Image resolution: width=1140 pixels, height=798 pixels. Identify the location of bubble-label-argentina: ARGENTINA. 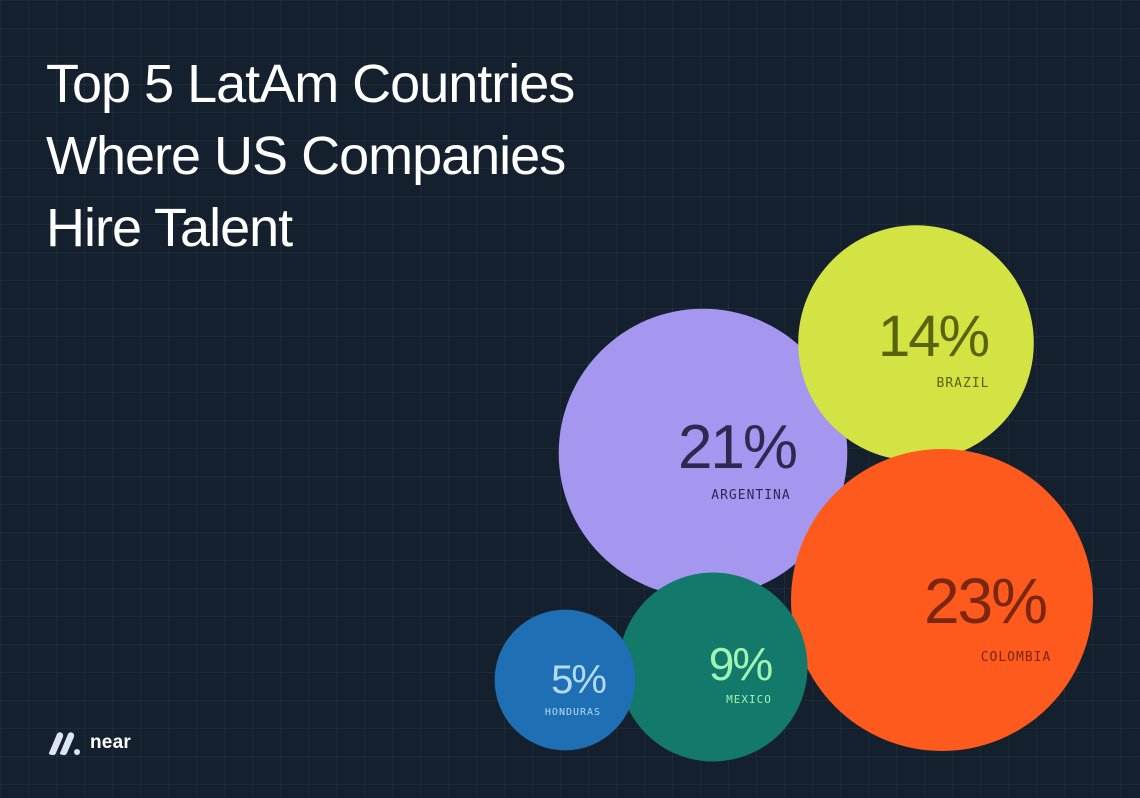
(750, 495).